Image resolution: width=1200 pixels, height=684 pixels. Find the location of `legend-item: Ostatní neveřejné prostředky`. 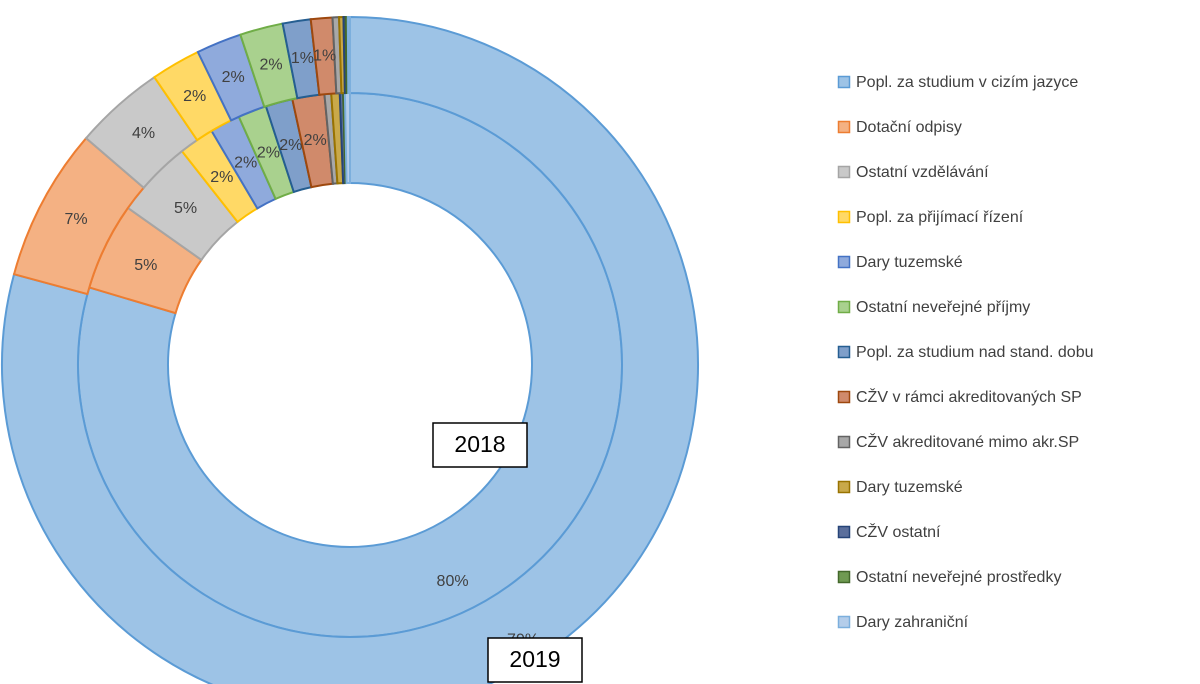

legend-item: Ostatní neveřejné prostředky is located at coordinates (949, 577).